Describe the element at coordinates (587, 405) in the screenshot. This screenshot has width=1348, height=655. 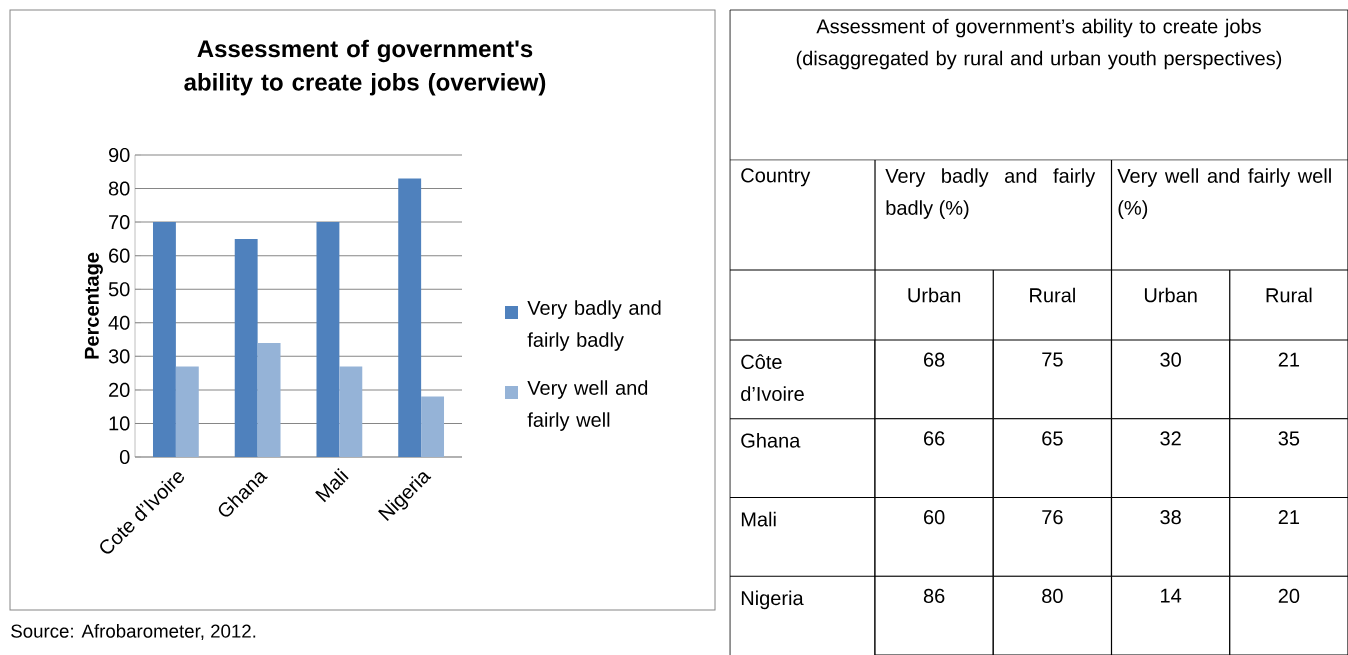
I see `legend-label: Very well and fairly well` at that location.